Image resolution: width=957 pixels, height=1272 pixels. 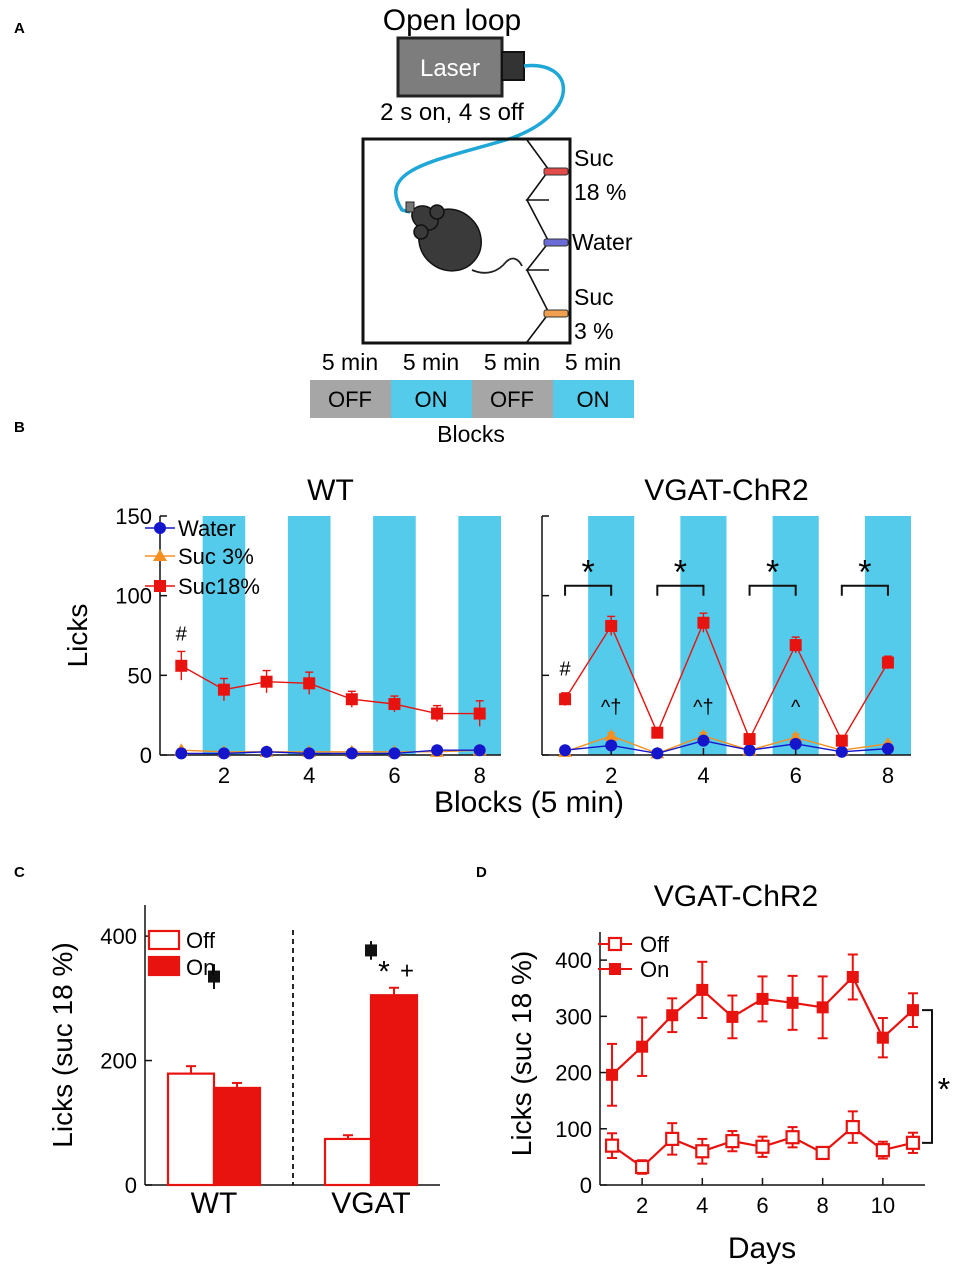 I want to click on block-state-2: ON, so click(x=431, y=399).